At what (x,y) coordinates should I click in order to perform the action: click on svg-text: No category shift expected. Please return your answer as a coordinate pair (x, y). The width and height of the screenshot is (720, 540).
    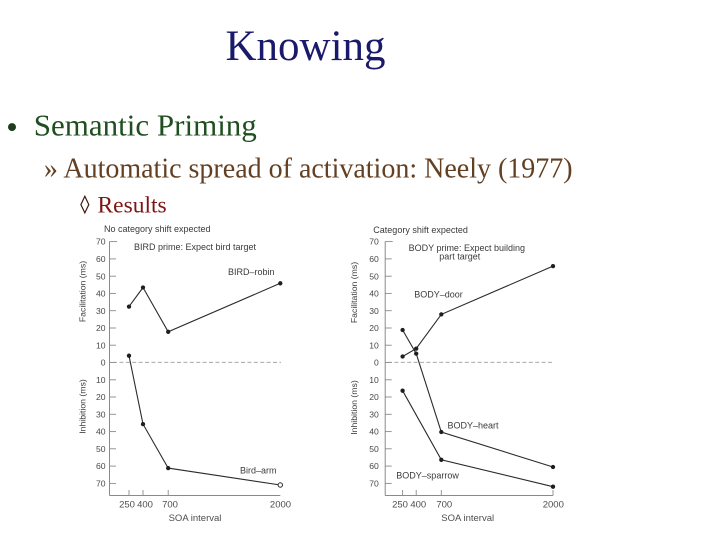
    Looking at the image, I should click on (157, 229).